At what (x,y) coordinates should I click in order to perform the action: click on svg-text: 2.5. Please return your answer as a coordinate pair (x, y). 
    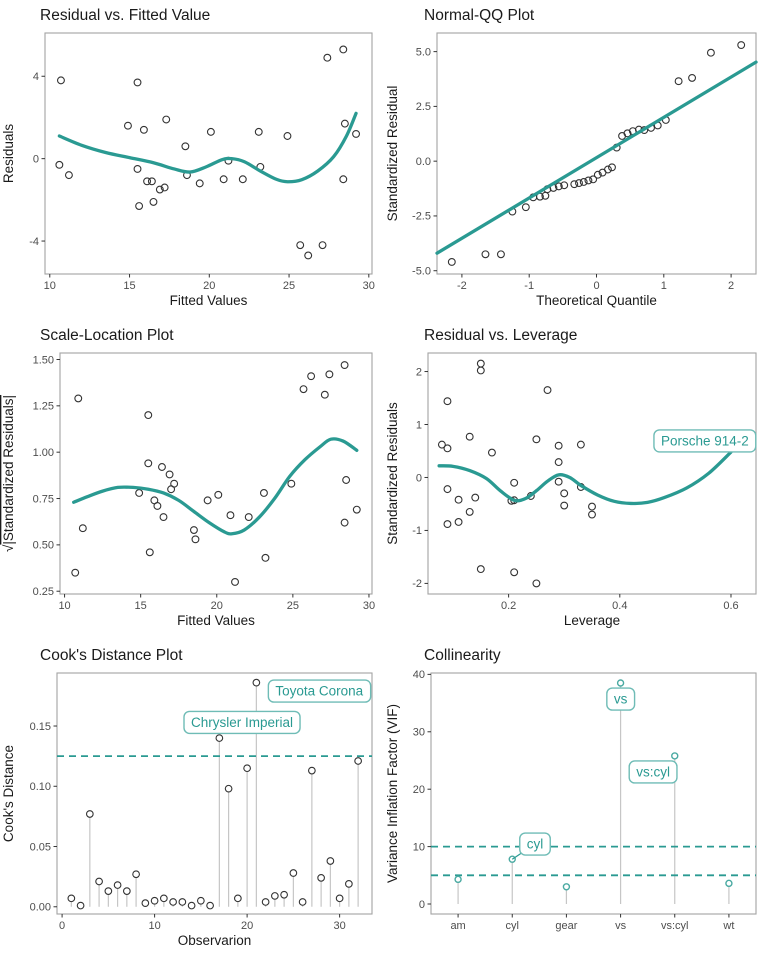
    Looking at the image, I should click on (423, 107).